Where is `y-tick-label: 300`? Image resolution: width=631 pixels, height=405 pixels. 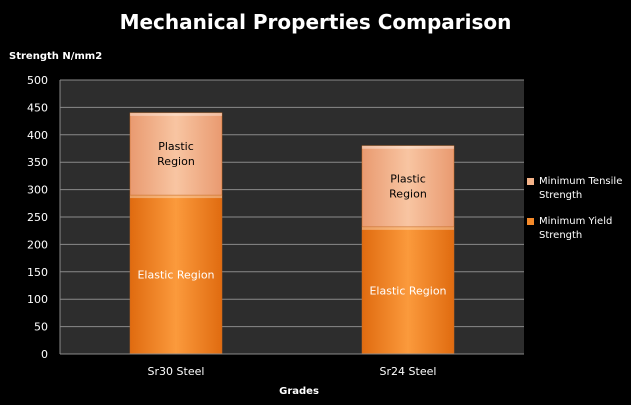 y-tick-label: 300 is located at coordinates (37, 190).